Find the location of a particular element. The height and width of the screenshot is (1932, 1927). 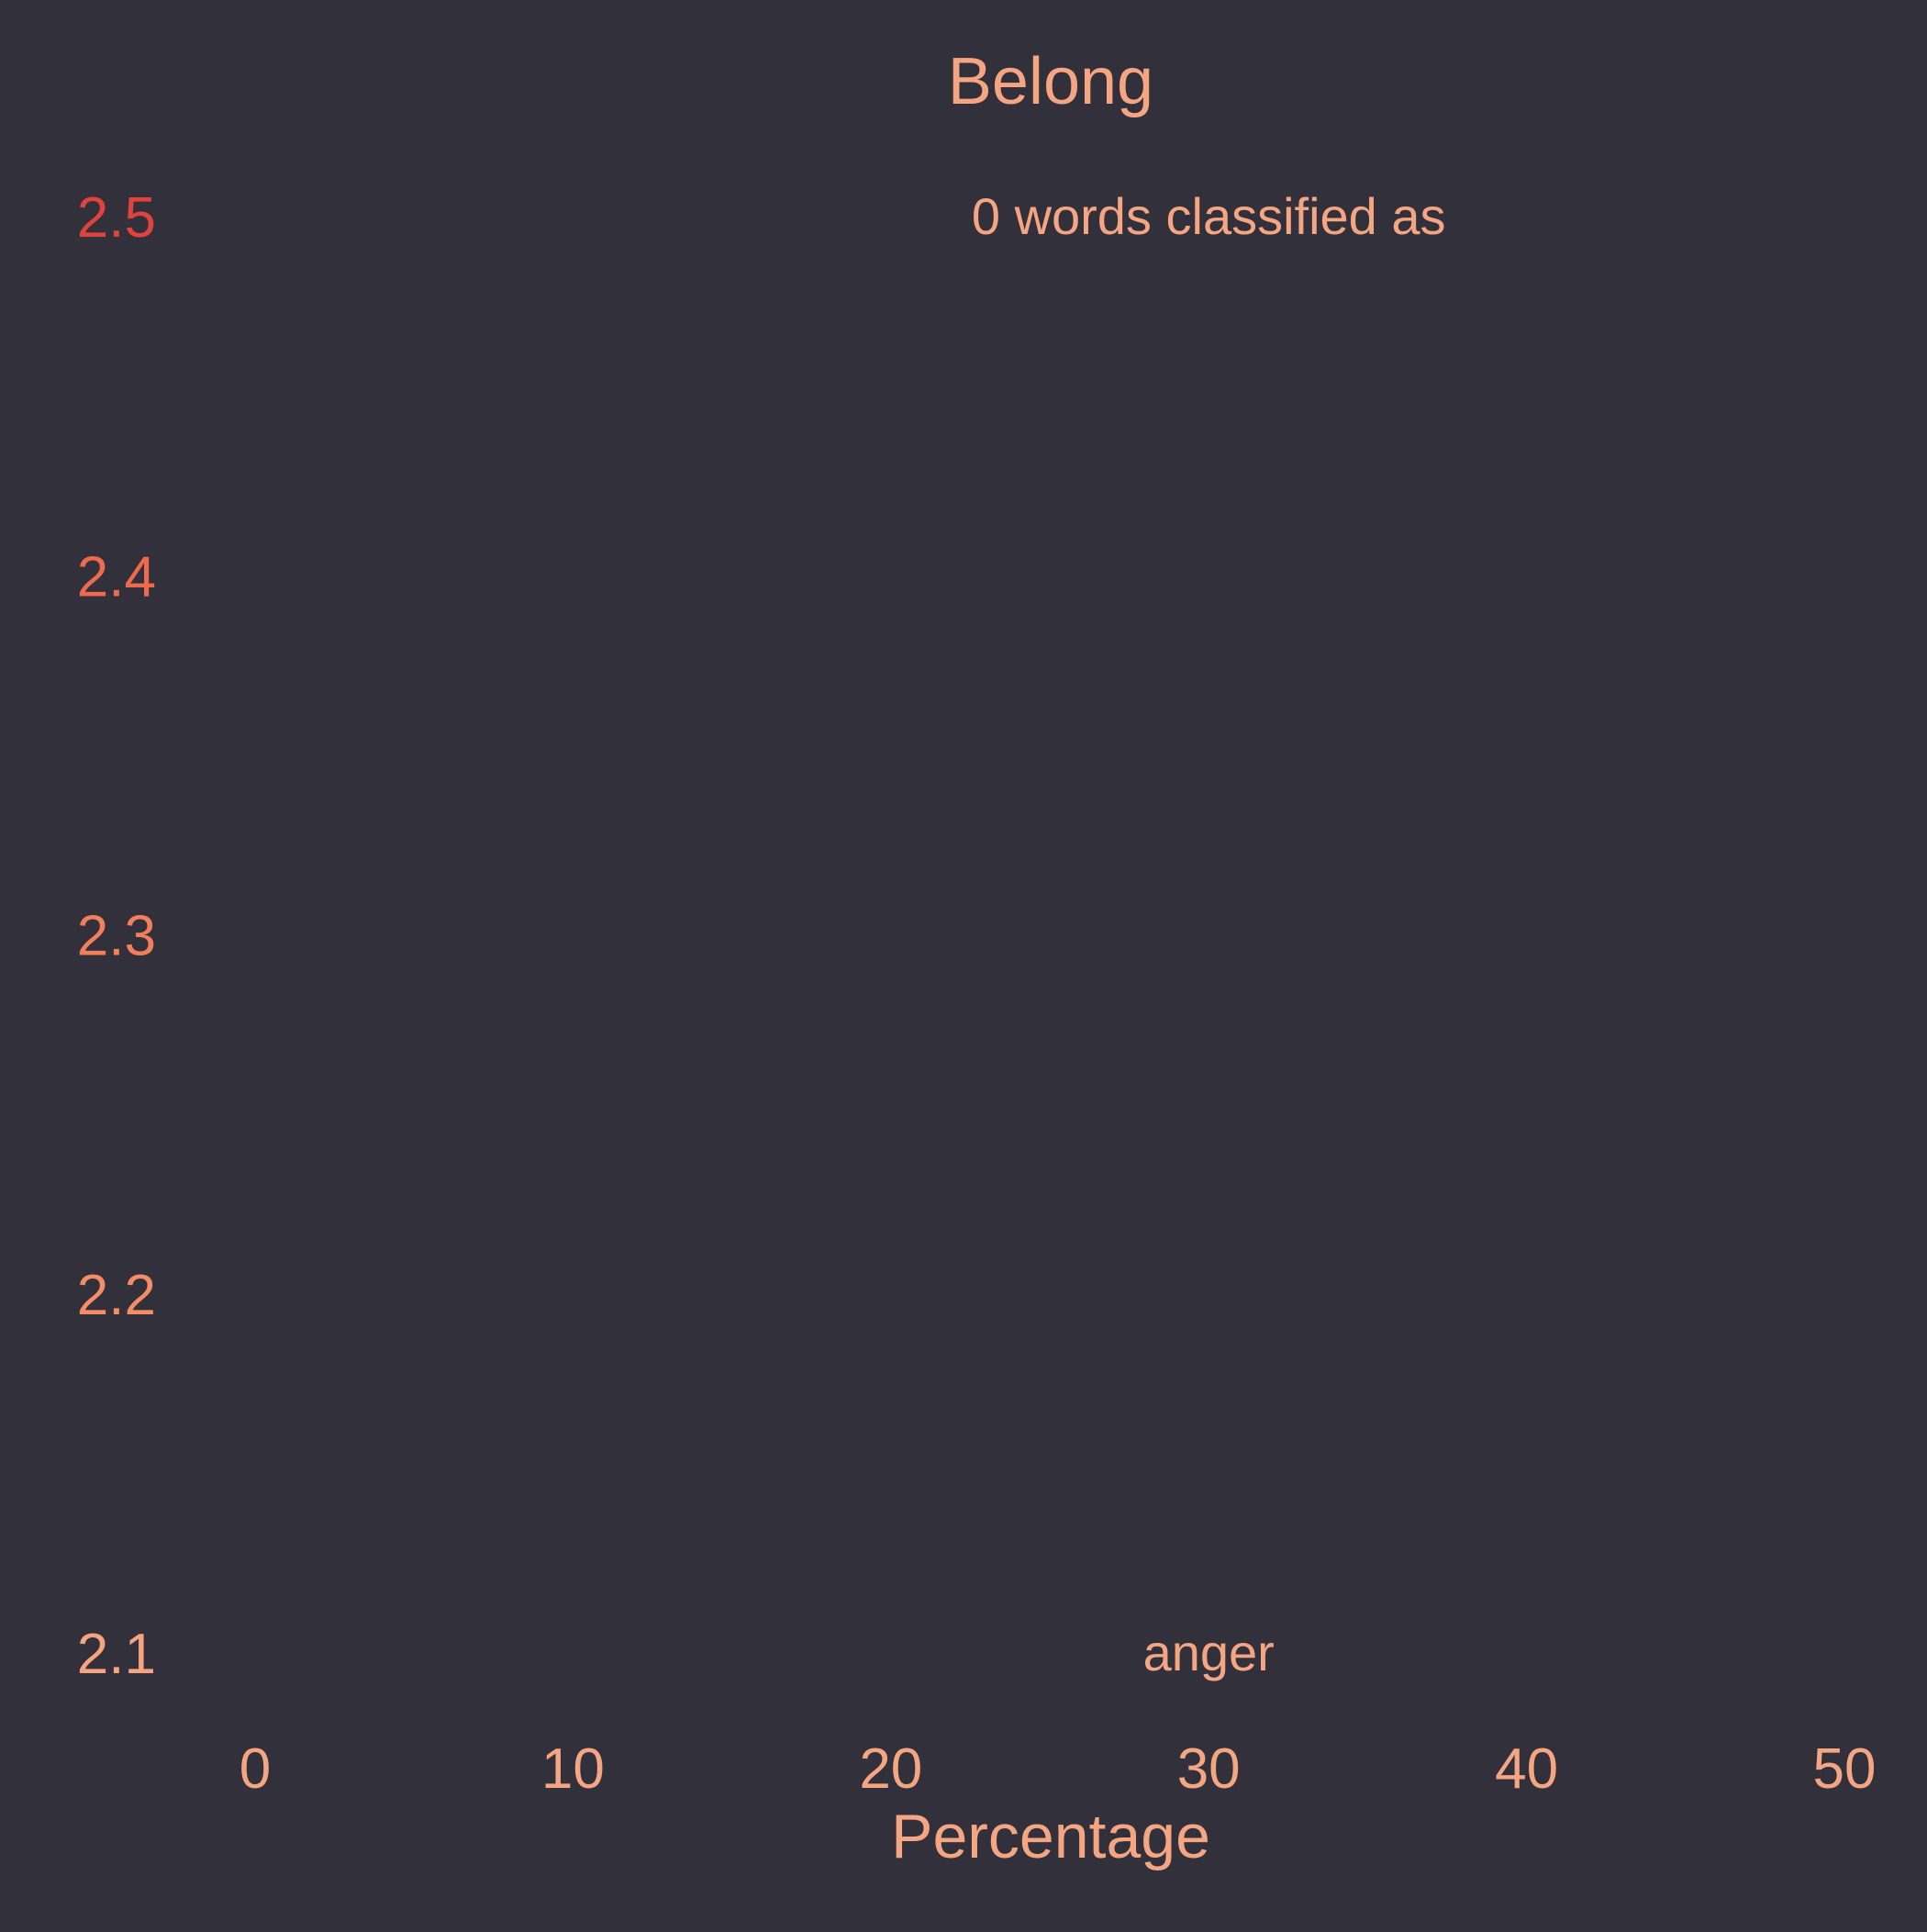

x-tick-label: 30 is located at coordinates (1209, 1769).